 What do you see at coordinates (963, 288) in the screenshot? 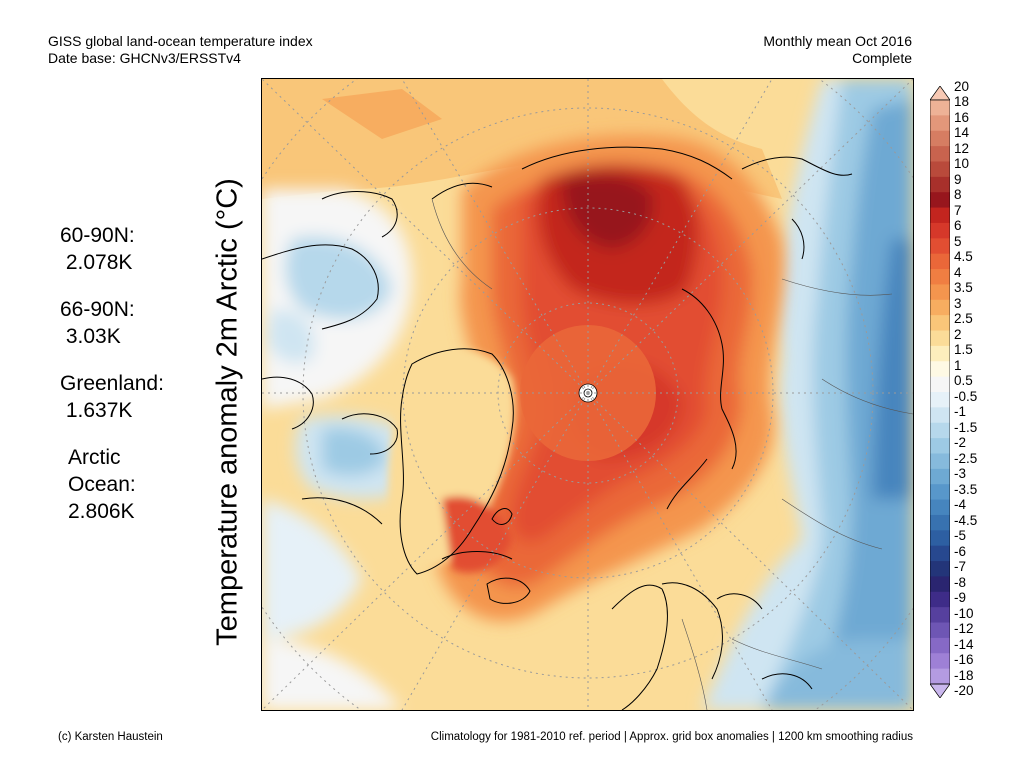
I see `colorbar-tick-label: 3.5` at bounding box center [963, 288].